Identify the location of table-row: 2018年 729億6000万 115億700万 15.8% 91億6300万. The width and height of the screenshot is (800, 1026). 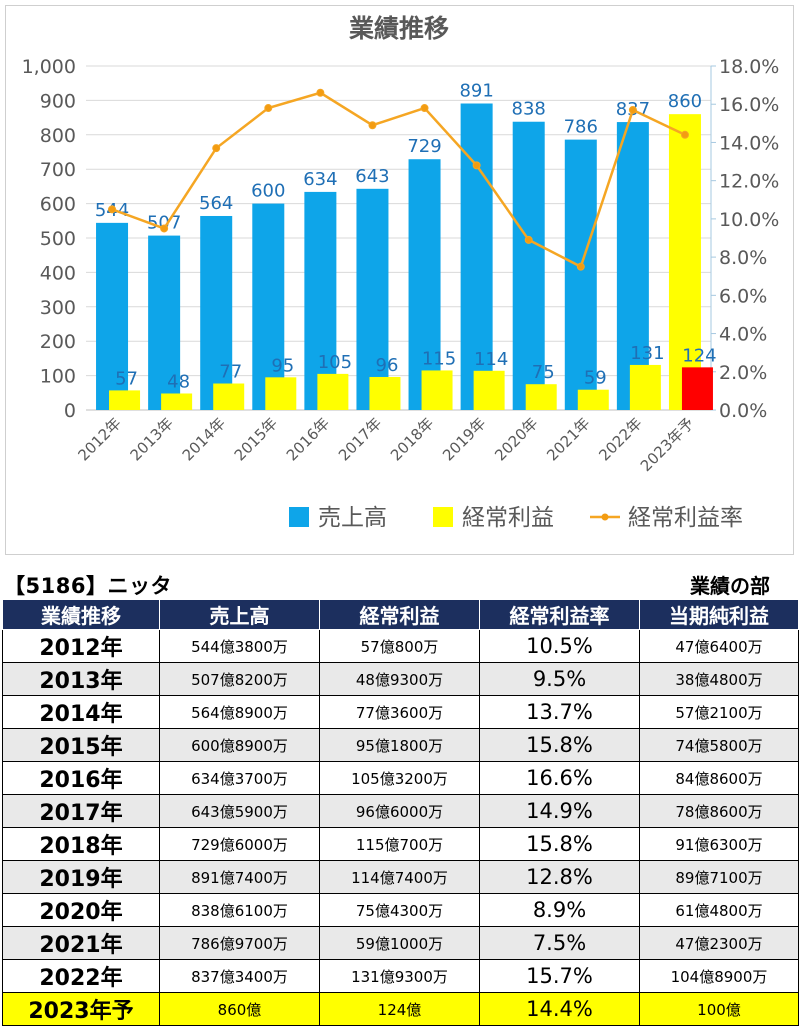
(400, 844).